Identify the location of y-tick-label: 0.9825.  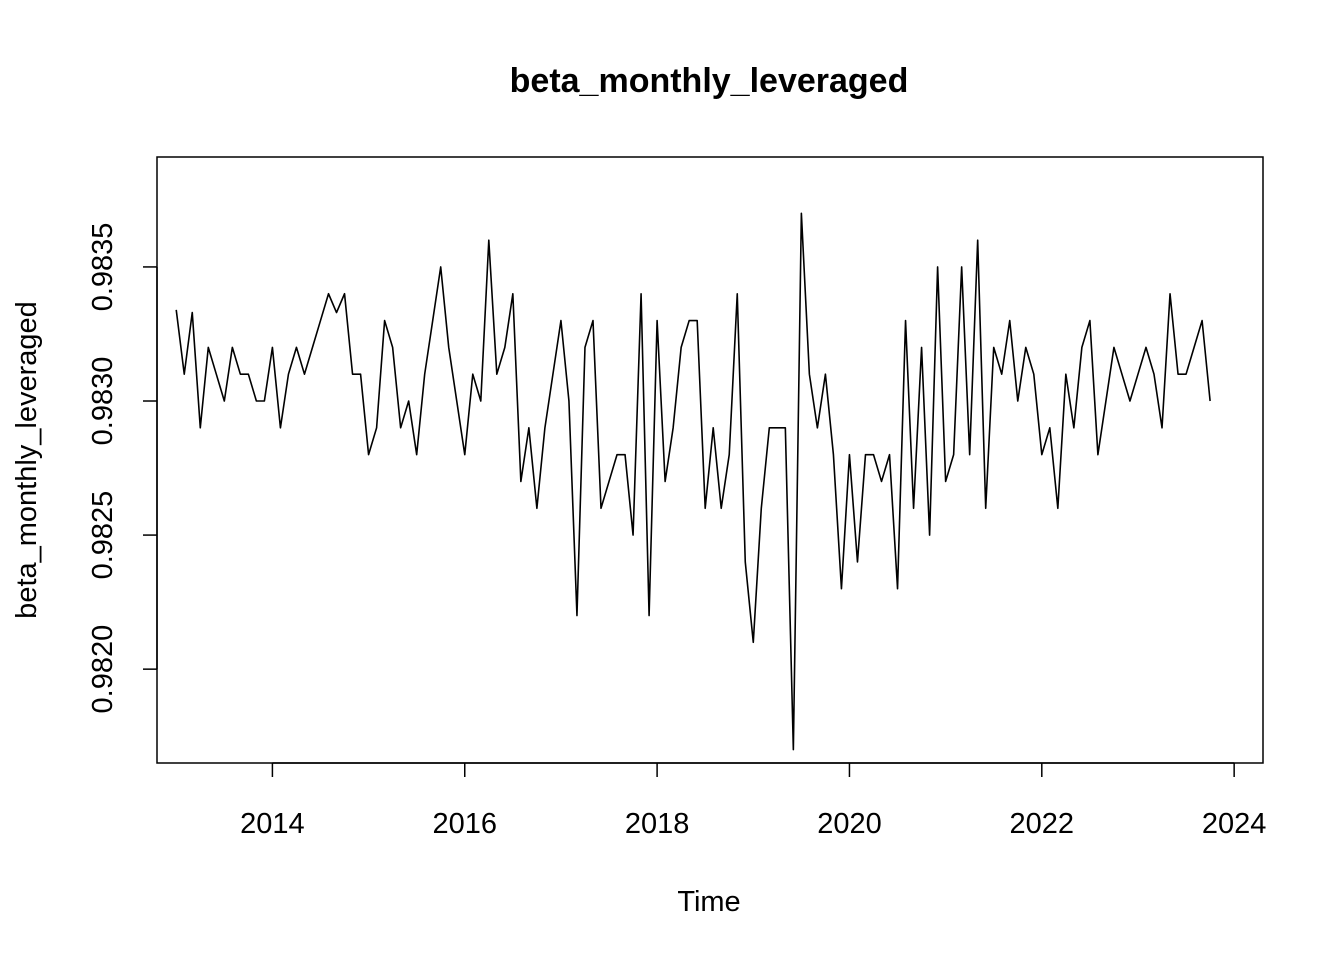
(103, 535).